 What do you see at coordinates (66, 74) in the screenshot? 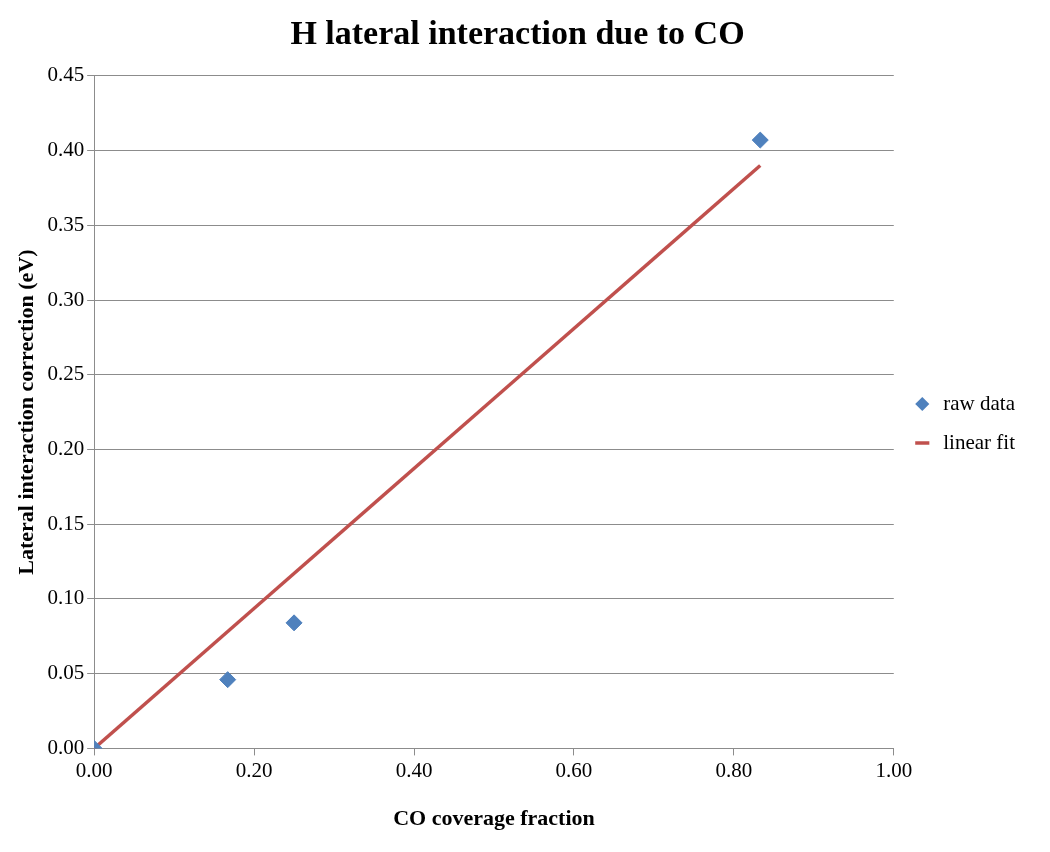
I see `y-tick-label: 0.45` at bounding box center [66, 74].